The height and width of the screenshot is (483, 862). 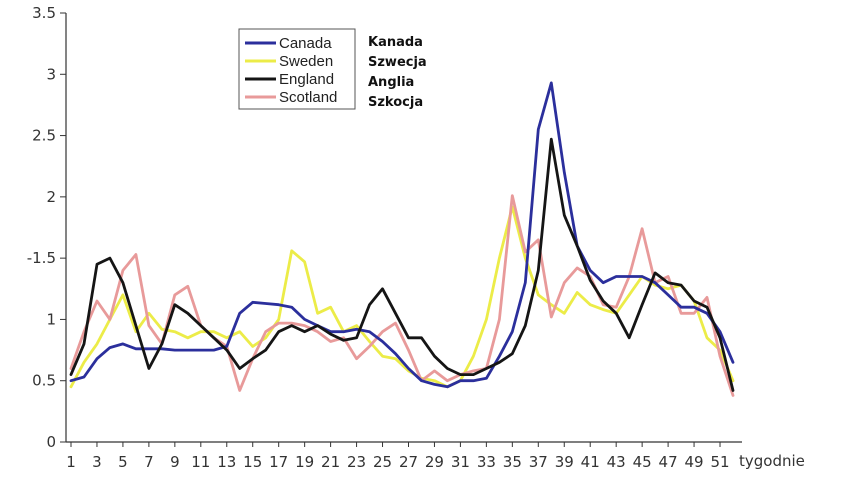 I want to click on x-tick-label: 39, so click(x=564, y=462).